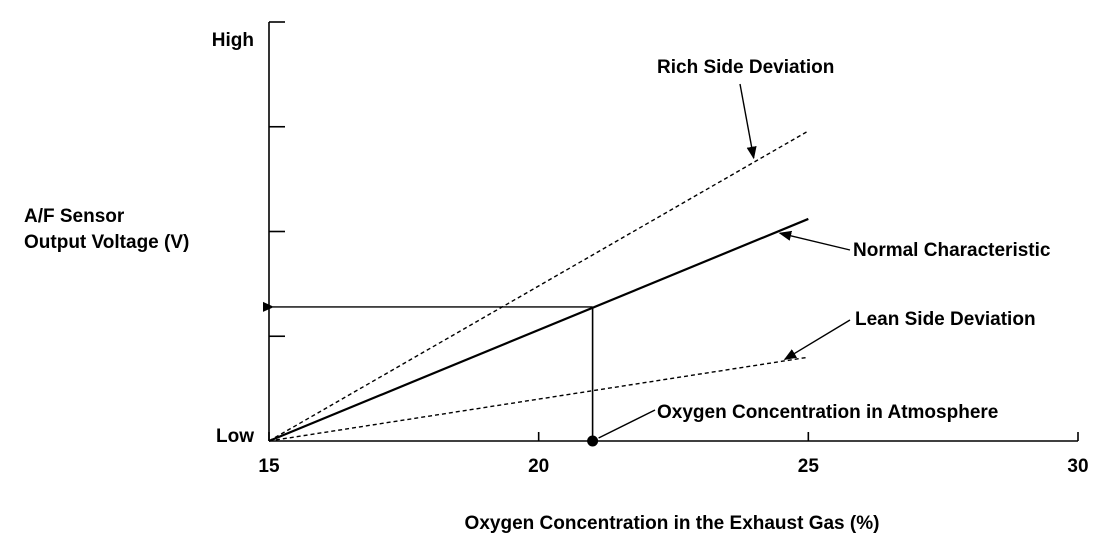  Describe the element at coordinates (745, 67) in the screenshot. I see `annotation-label-0: Rich Side Deviation` at that location.